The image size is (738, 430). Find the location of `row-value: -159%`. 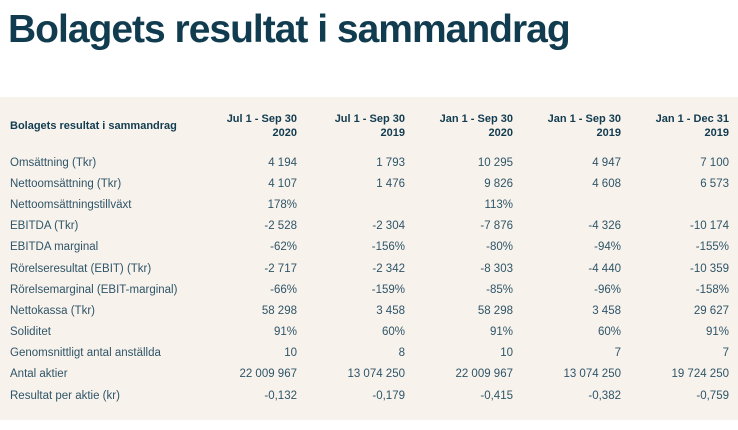

row-value: -159% is located at coordinates (388, 289).